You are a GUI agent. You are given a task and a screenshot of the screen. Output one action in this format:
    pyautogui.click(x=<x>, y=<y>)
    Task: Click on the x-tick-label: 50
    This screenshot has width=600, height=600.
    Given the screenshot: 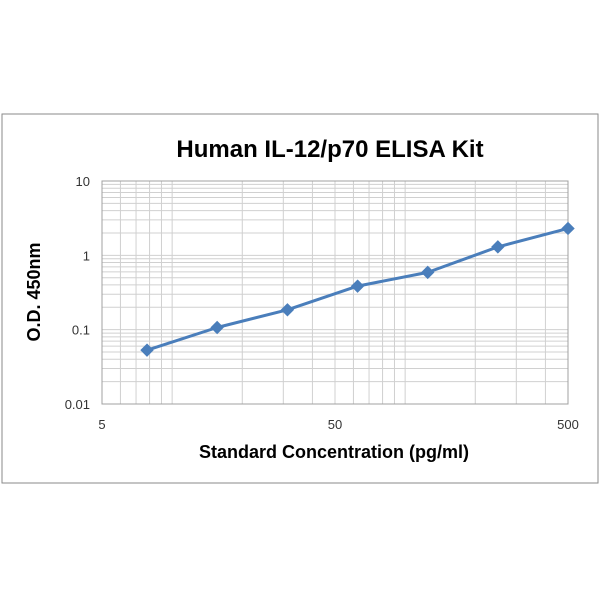 What is the action you would take?
    pyautogui.click(x=335, y=424)
    